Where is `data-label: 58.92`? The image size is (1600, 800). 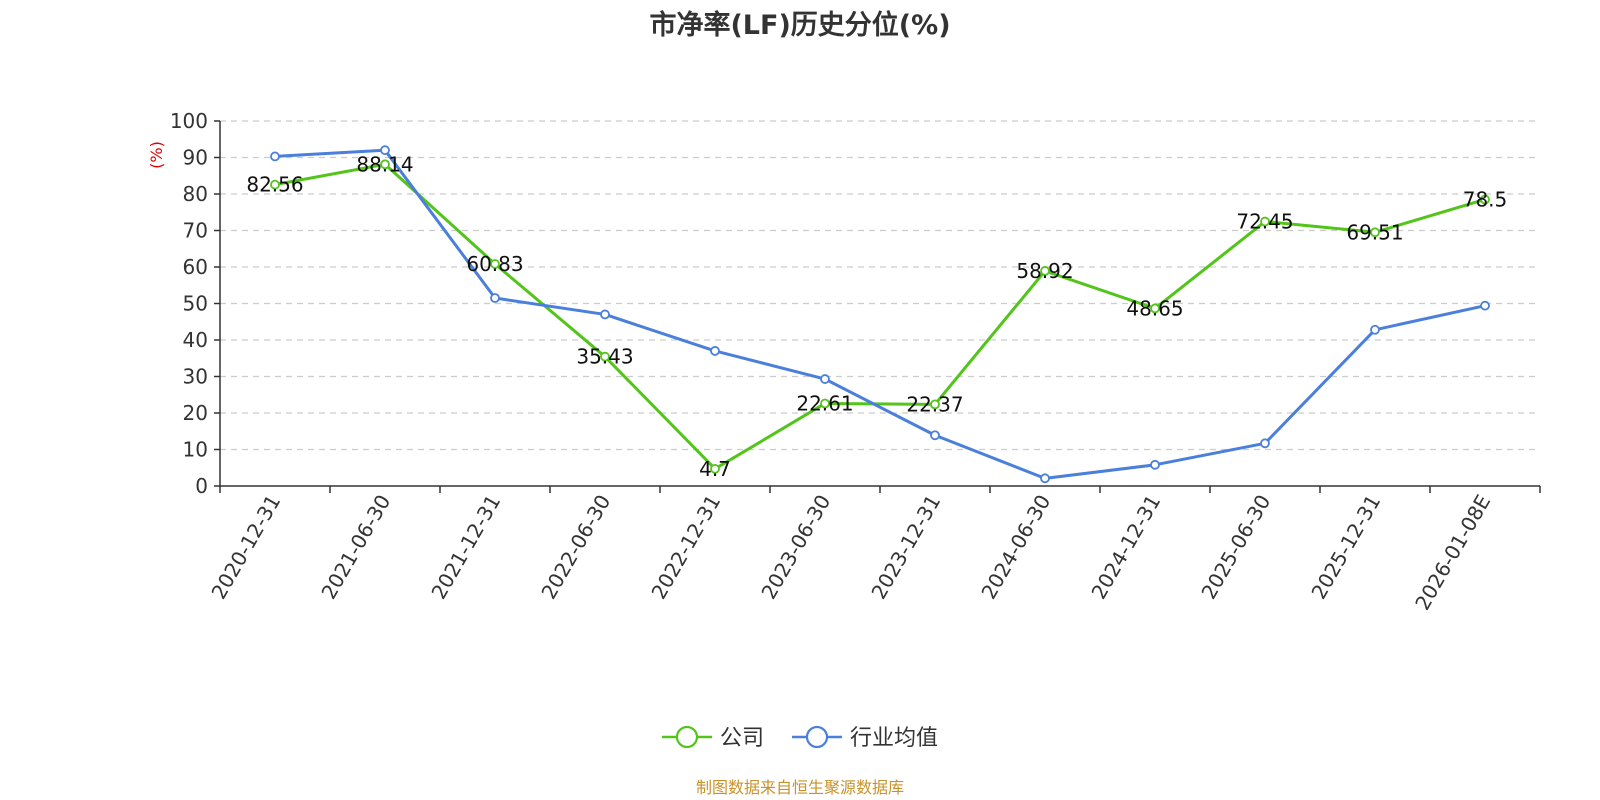 data-label: 58.92 is located at coordinates (1044, 271).